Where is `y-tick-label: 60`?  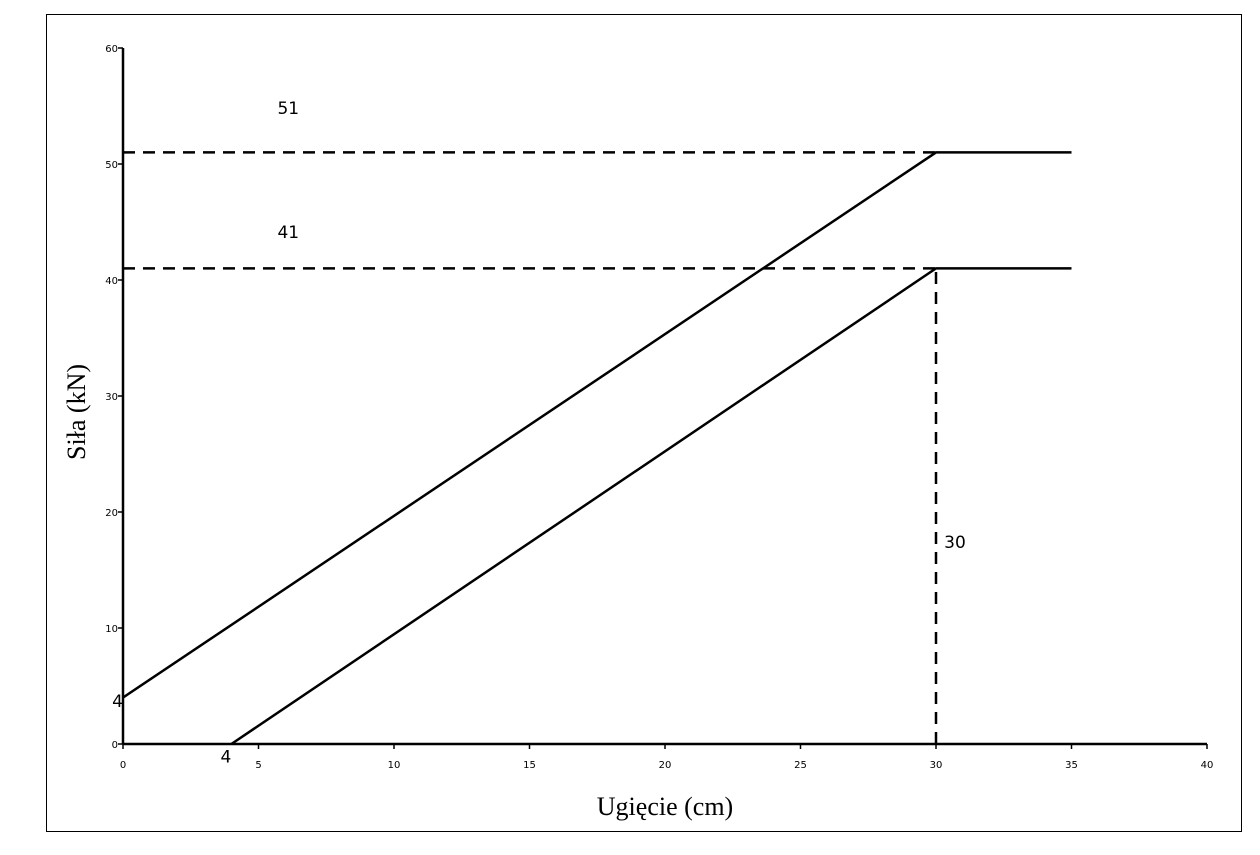 y-tick-label: 60 is located at coordinates (111, 49).